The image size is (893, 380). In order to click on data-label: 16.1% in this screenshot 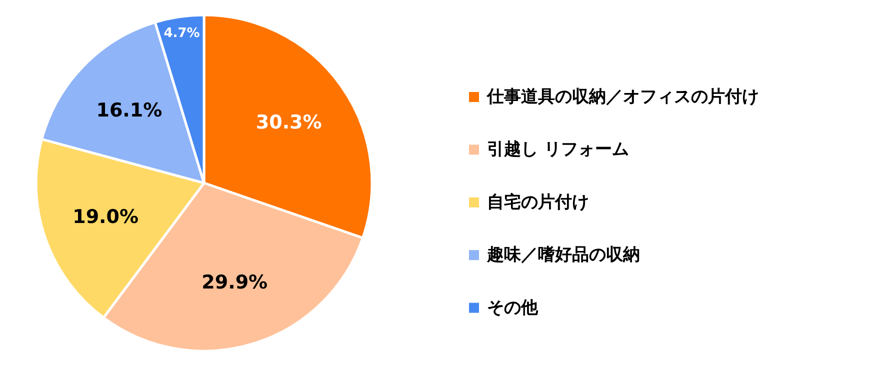, I will do `click(129, 111)`.